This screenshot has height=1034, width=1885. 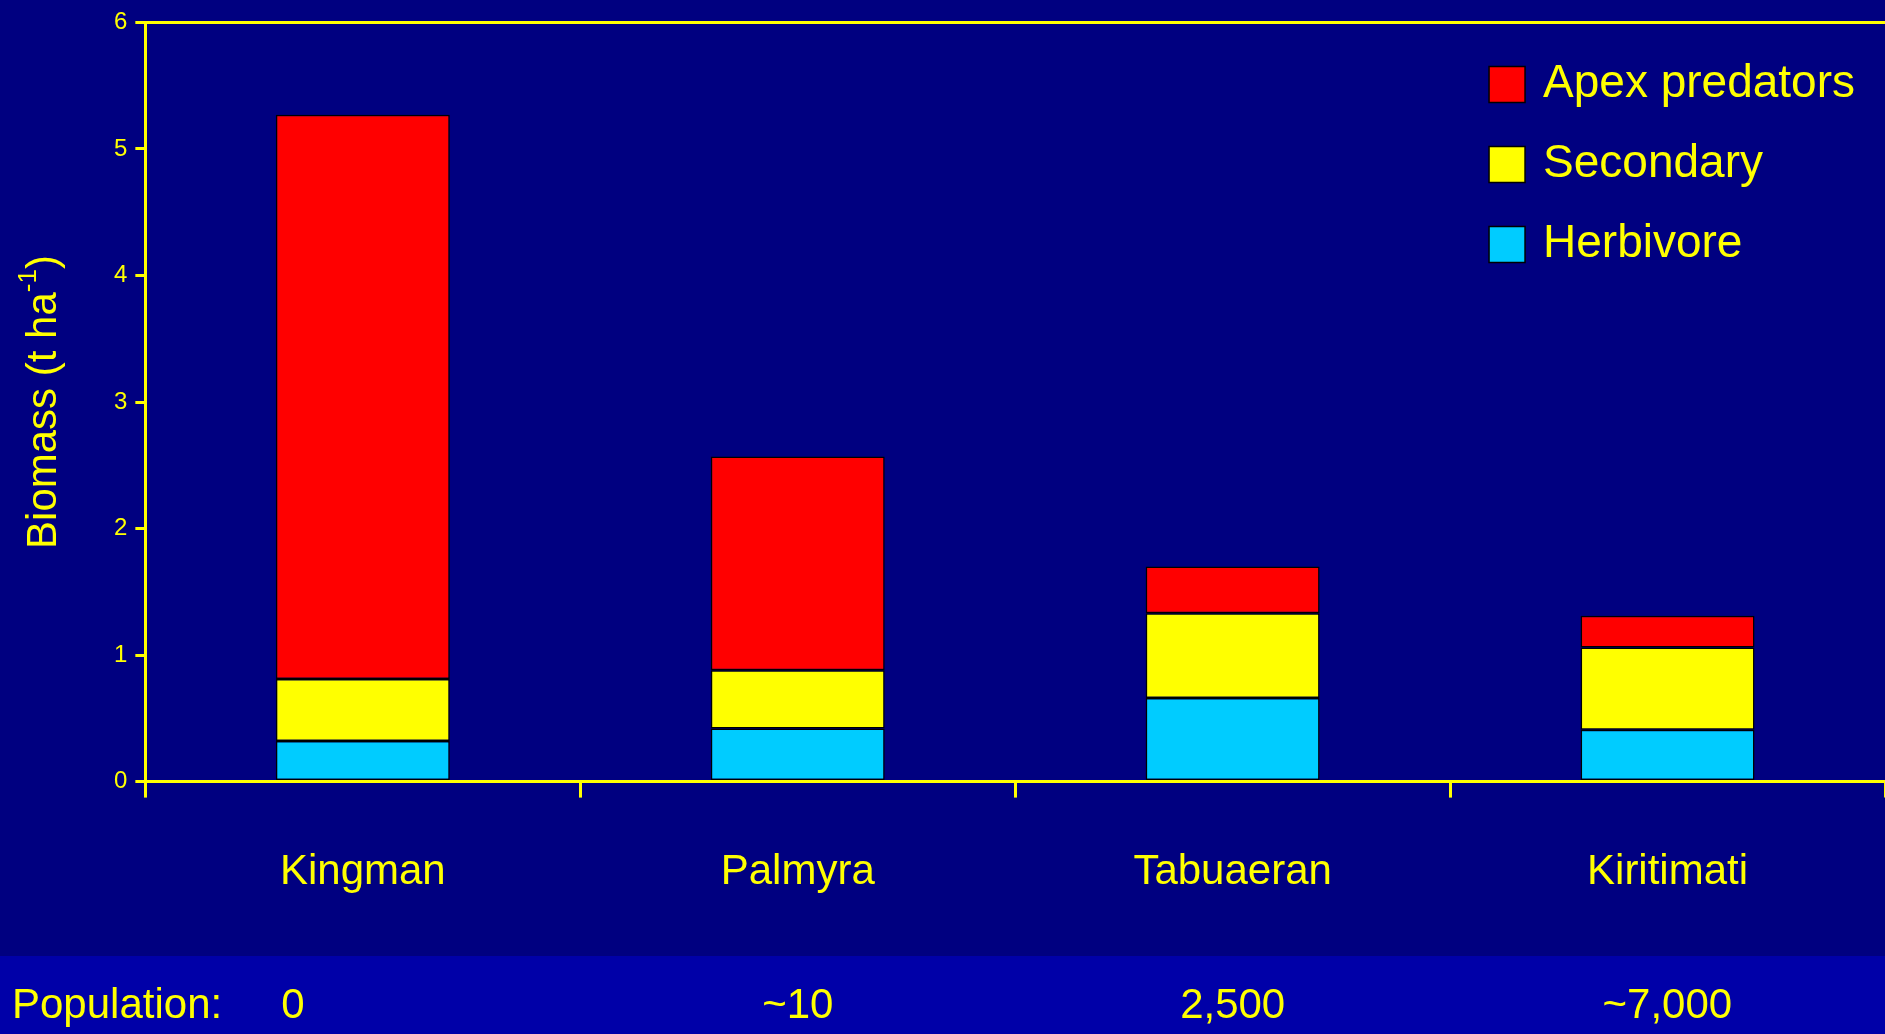 What do you see at coordinates (1668, 870) in the screenshot?
I see `x-tick-label: Kiritimati` at bounding box center [1668, 870].